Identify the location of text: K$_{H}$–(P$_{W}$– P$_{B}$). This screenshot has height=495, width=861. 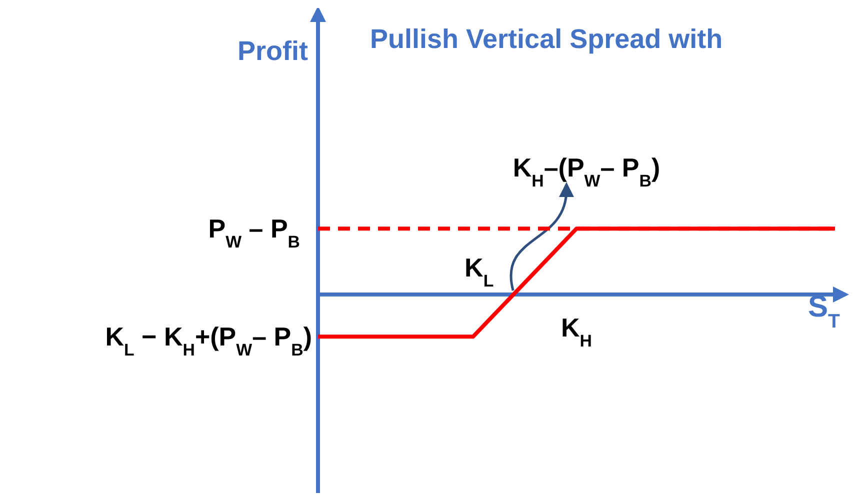
(586, 171).